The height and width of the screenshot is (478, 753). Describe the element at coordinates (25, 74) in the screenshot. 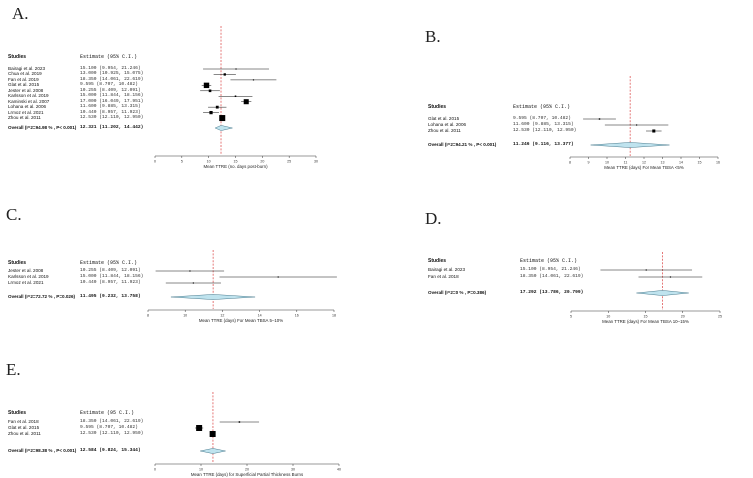

I see `study-name: Chua et al. 2019` at that location.